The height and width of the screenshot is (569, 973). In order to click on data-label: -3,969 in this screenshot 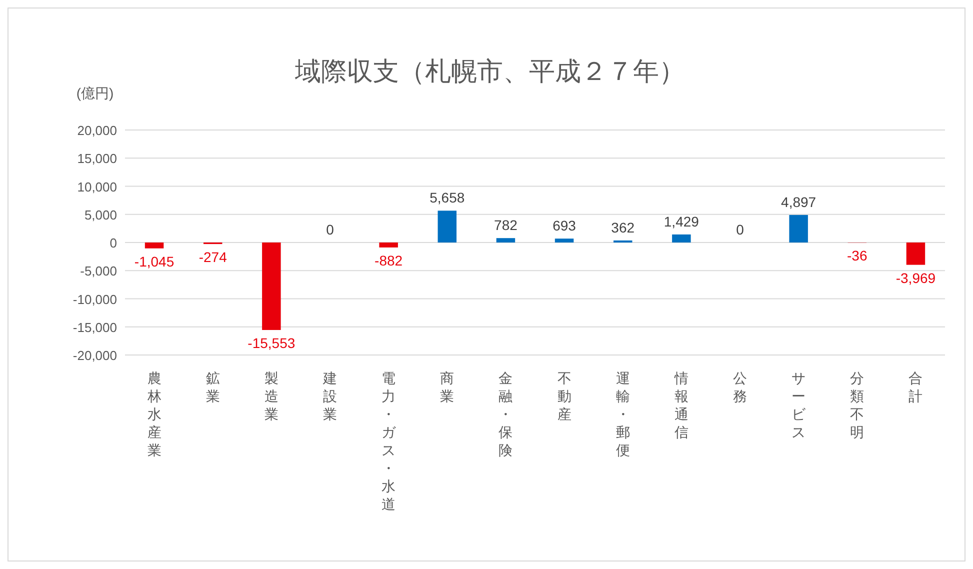, I will do `click(916, 278)`.